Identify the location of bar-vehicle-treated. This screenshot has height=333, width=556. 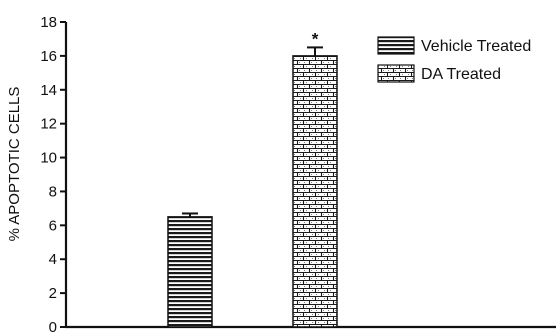
(190, 272).